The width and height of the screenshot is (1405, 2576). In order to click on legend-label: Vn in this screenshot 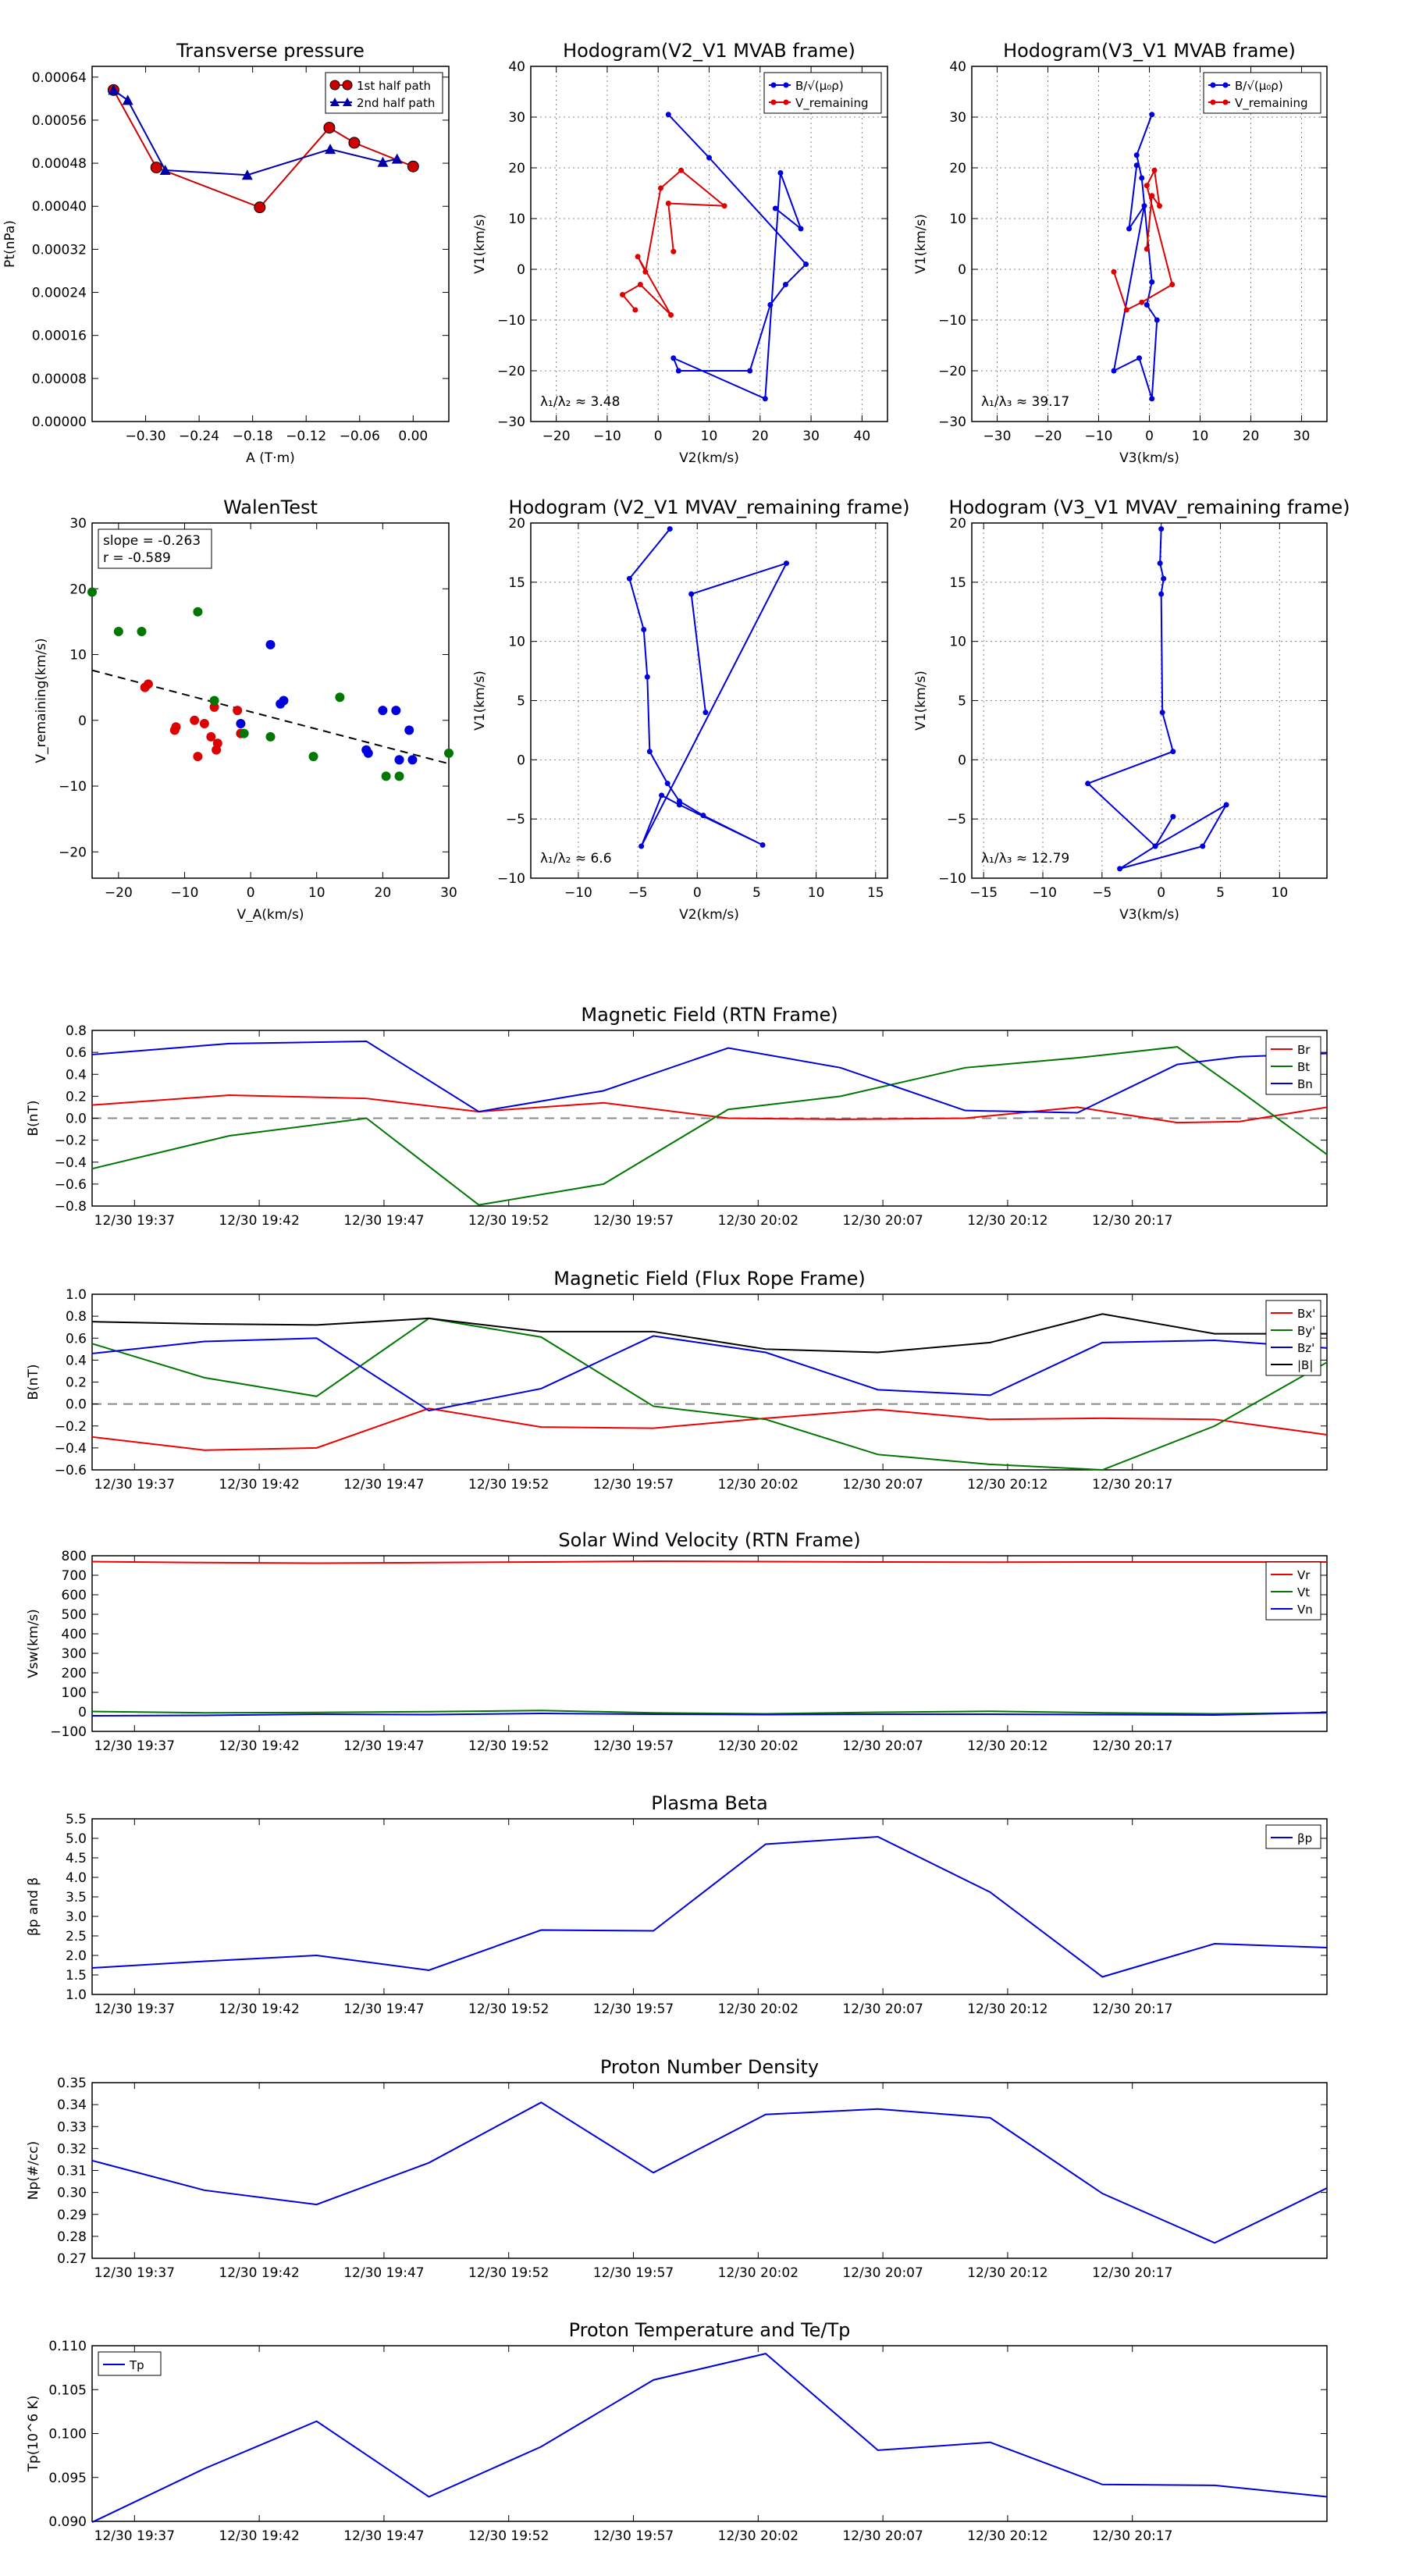, I will do `click(1305, 1610)`.